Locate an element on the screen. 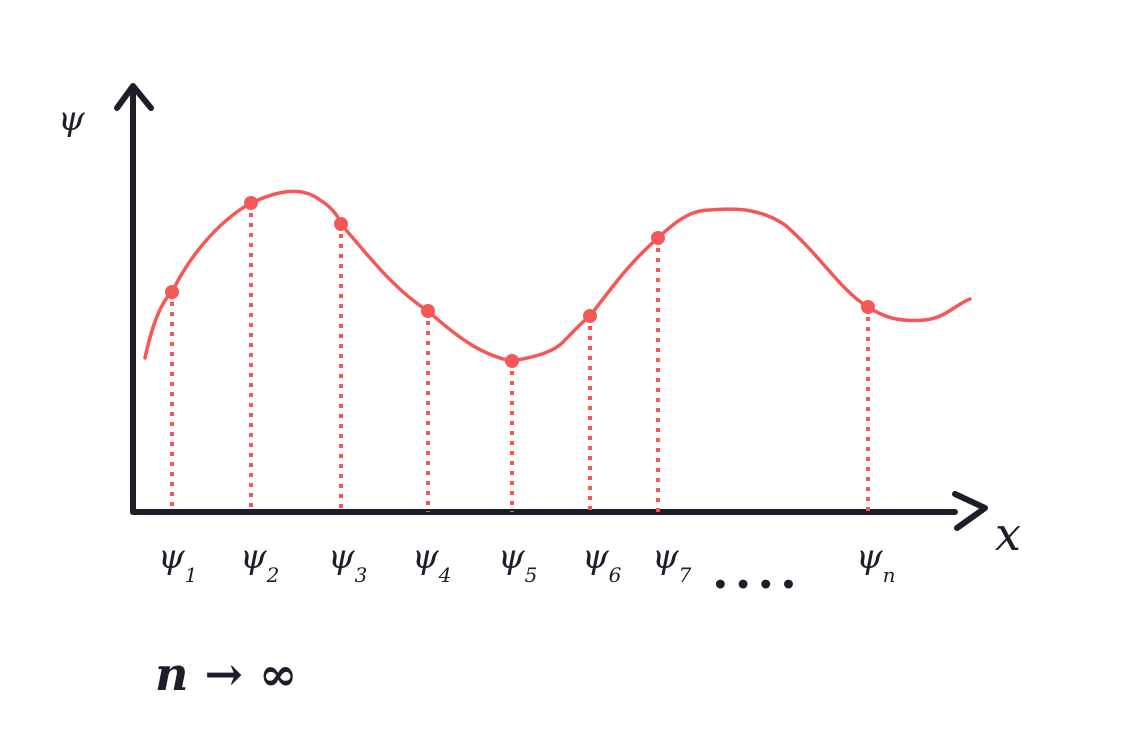  label-sub: 4 is located at coordinates (445, 575).